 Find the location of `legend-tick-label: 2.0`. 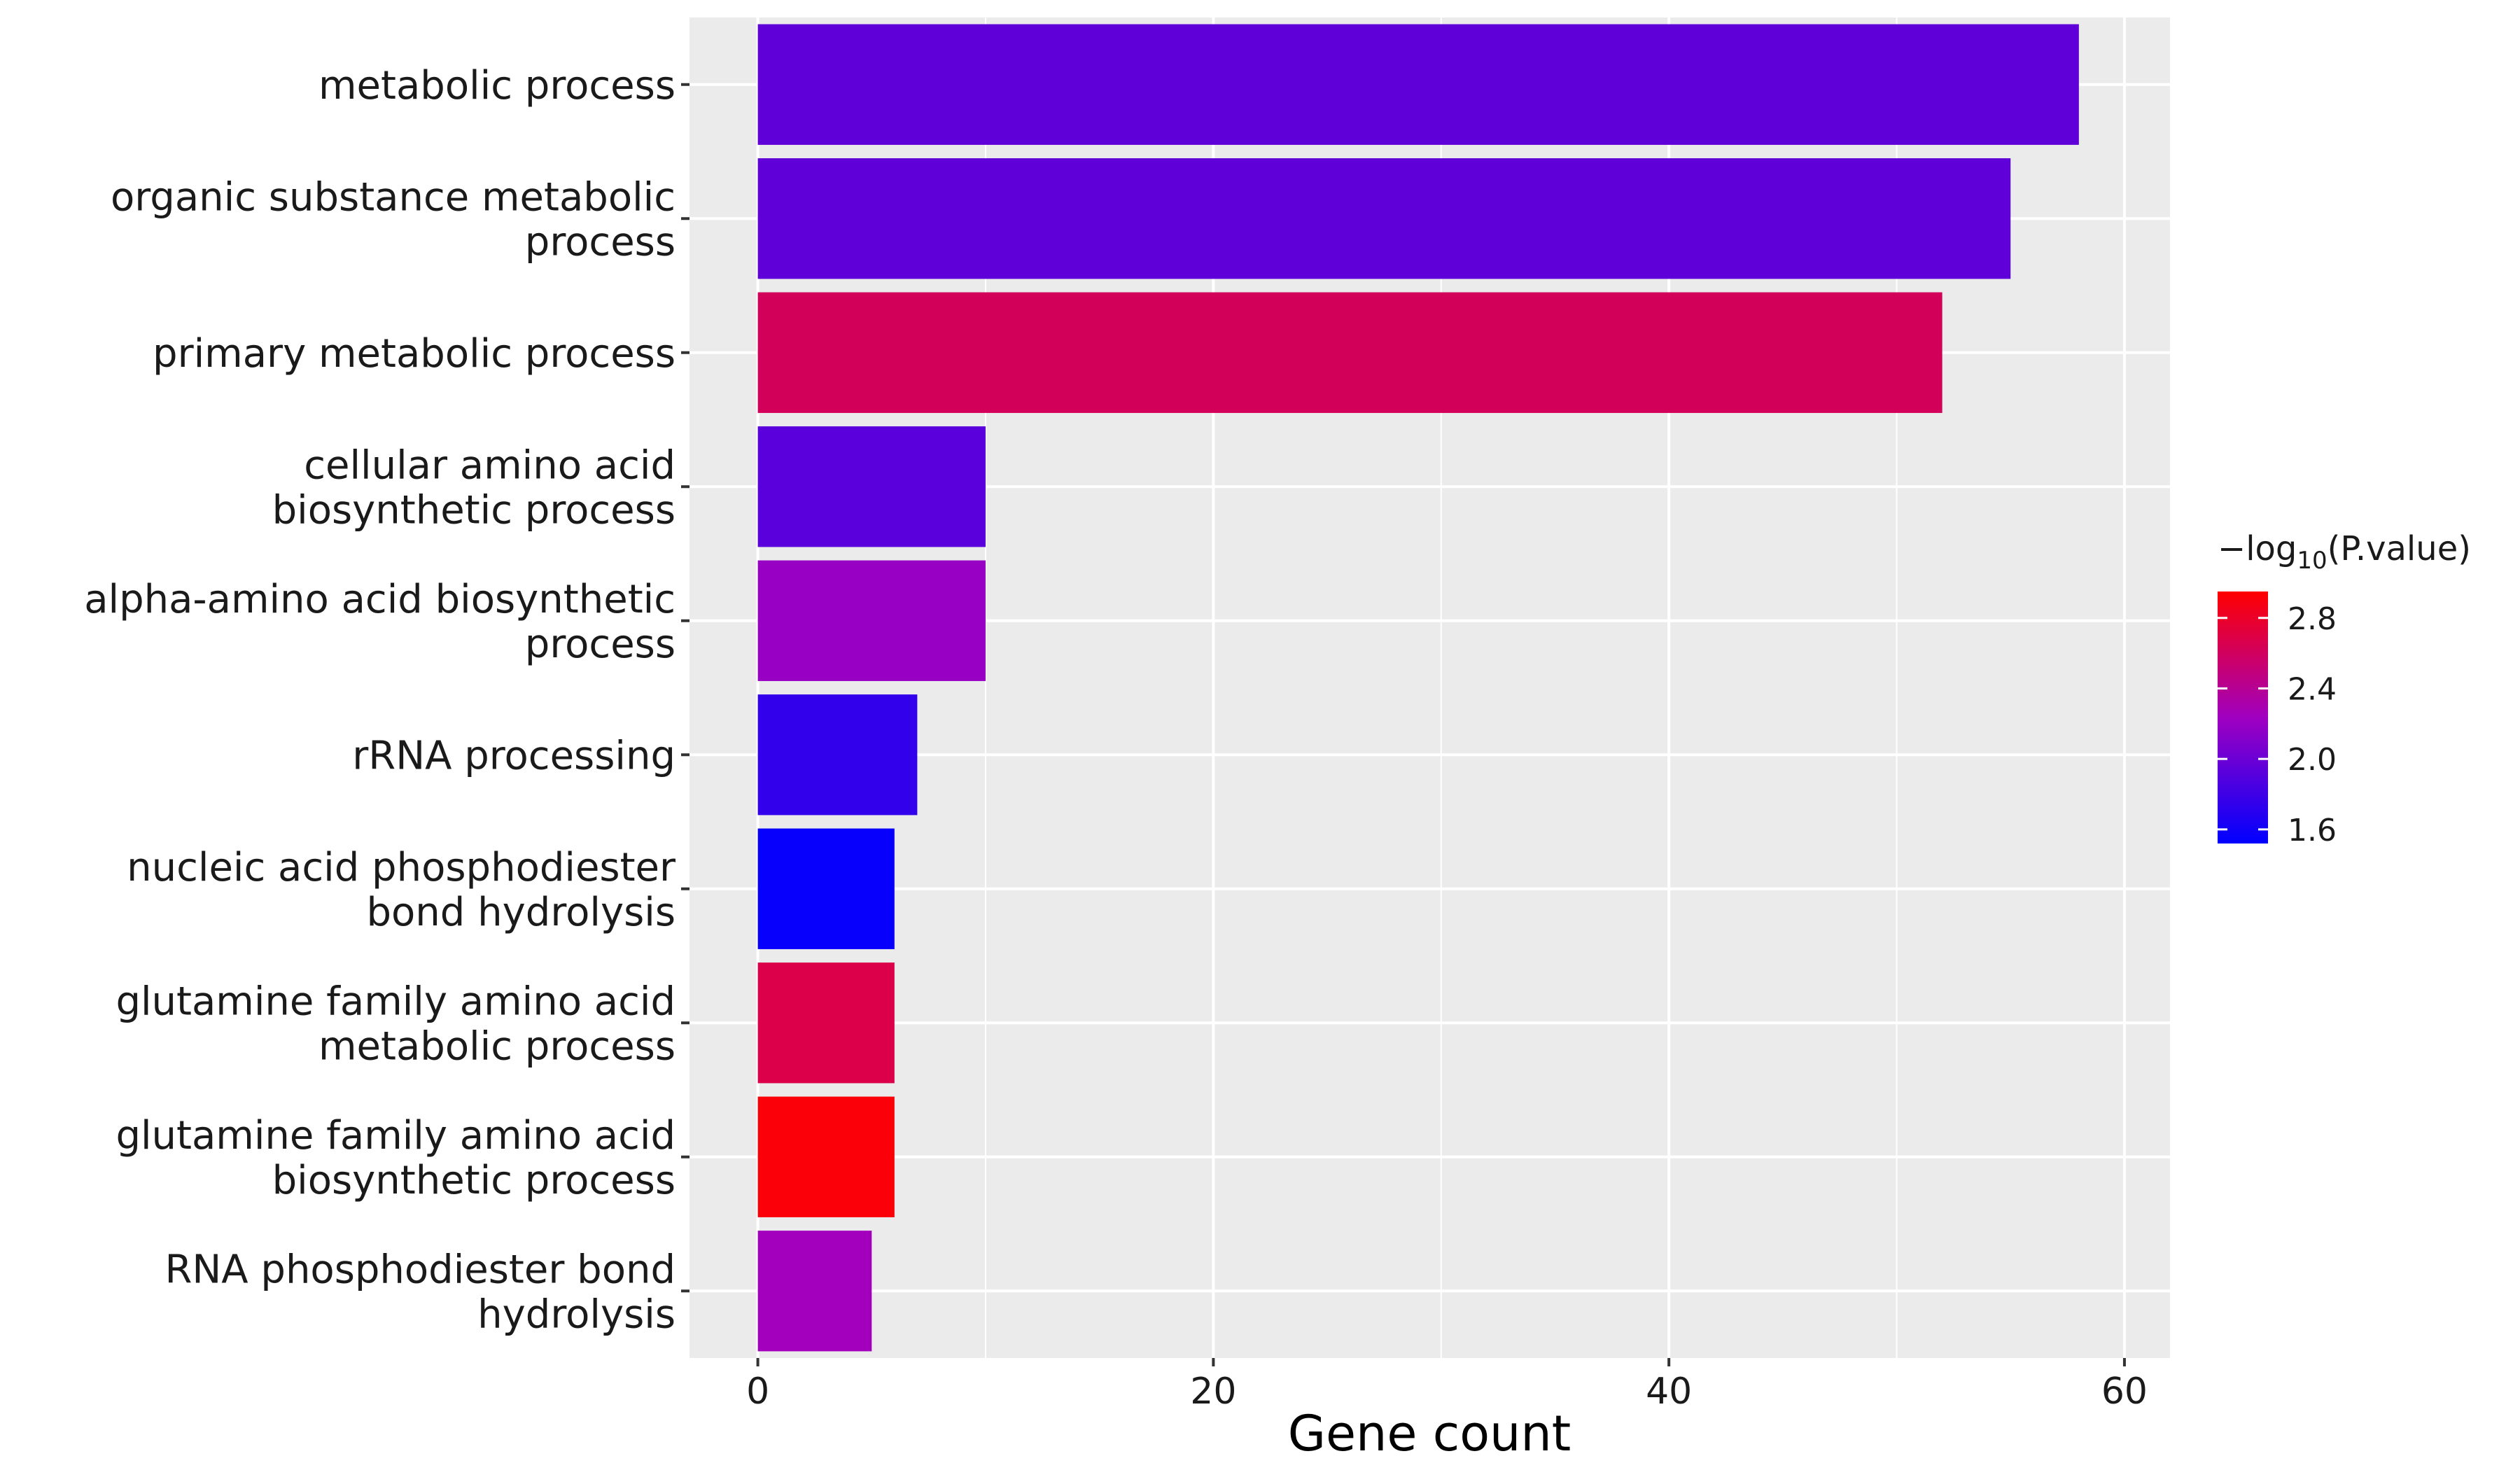

legend-tick-label: 2.0 is located at coordinates (2312, 760).